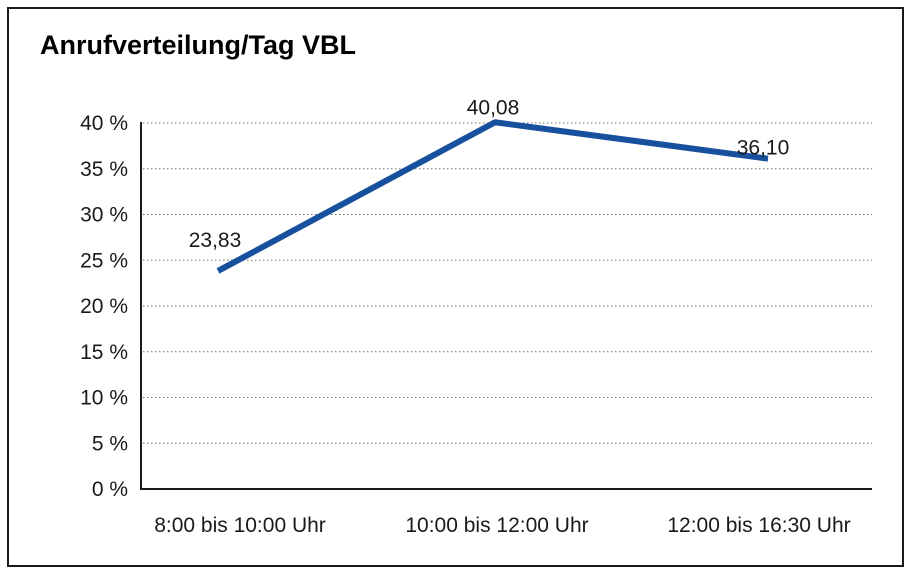 This screenshot has height=576, width=915. What do you see at coordinates (104, 306) in the screenshot?
I see `y-tick-label: 20 %` at bounding box center [104, 306].